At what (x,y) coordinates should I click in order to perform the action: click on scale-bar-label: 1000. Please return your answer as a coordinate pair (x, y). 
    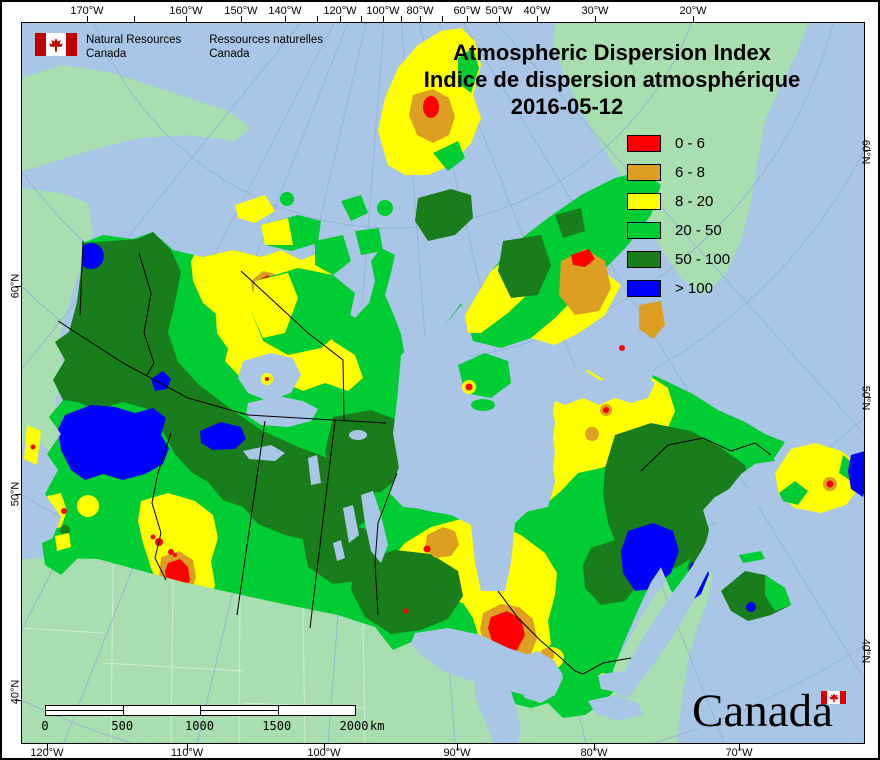
    Looking at the image, I should click on (199, 726).